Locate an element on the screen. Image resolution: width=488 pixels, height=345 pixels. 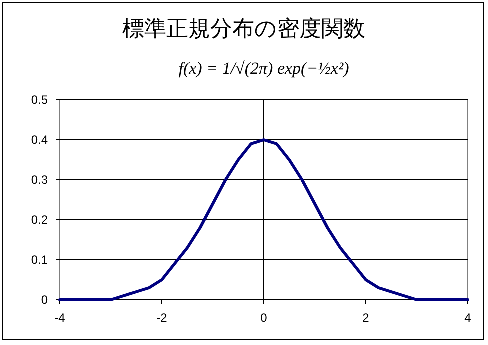
x-tick-label: -4 is located at coordinates (60, 318).